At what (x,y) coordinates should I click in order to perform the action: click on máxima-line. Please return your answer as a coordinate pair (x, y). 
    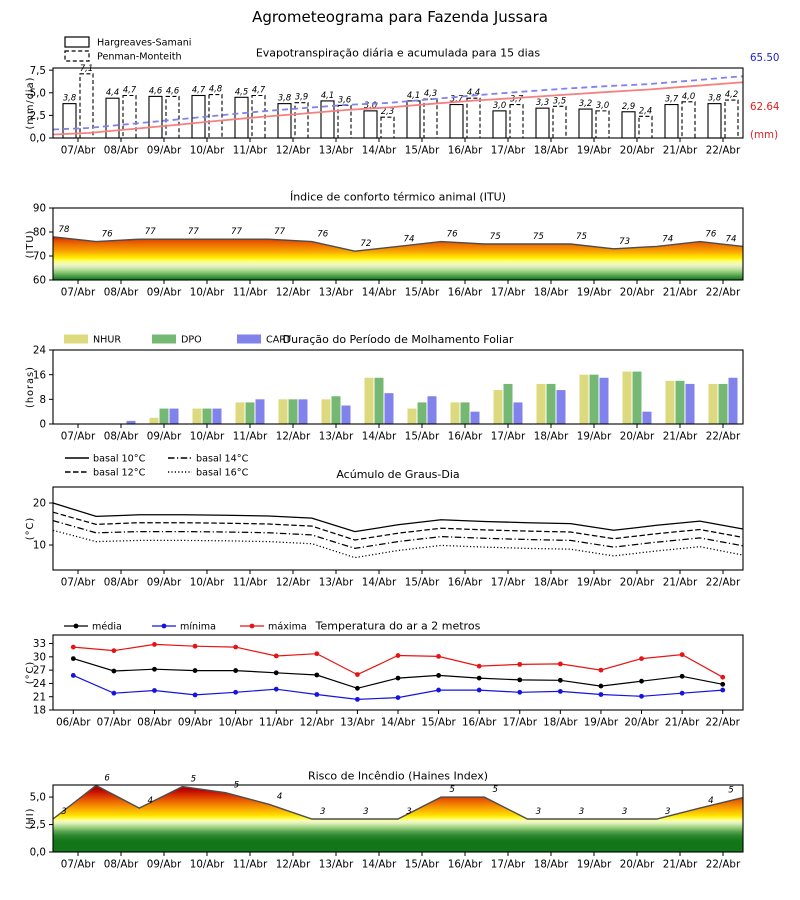
    Looking at the image, I should click on (398, 660).